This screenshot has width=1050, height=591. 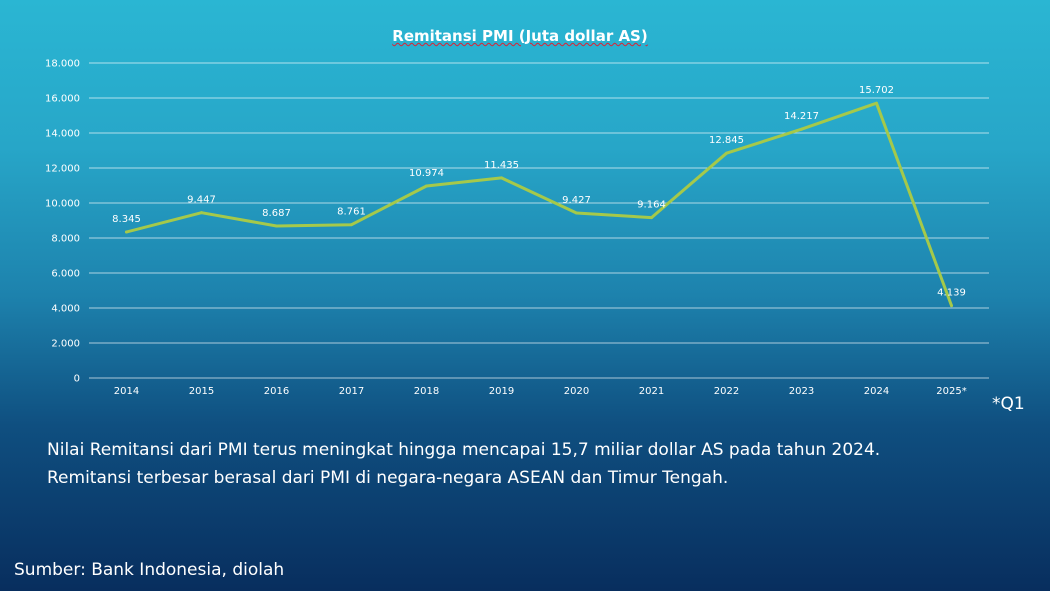 What do you see at coordinates (149, 570) in the screenshot?
I see `source-note: Sumber: Bank Indonesia, diolah` at bounding box center [149, 570].